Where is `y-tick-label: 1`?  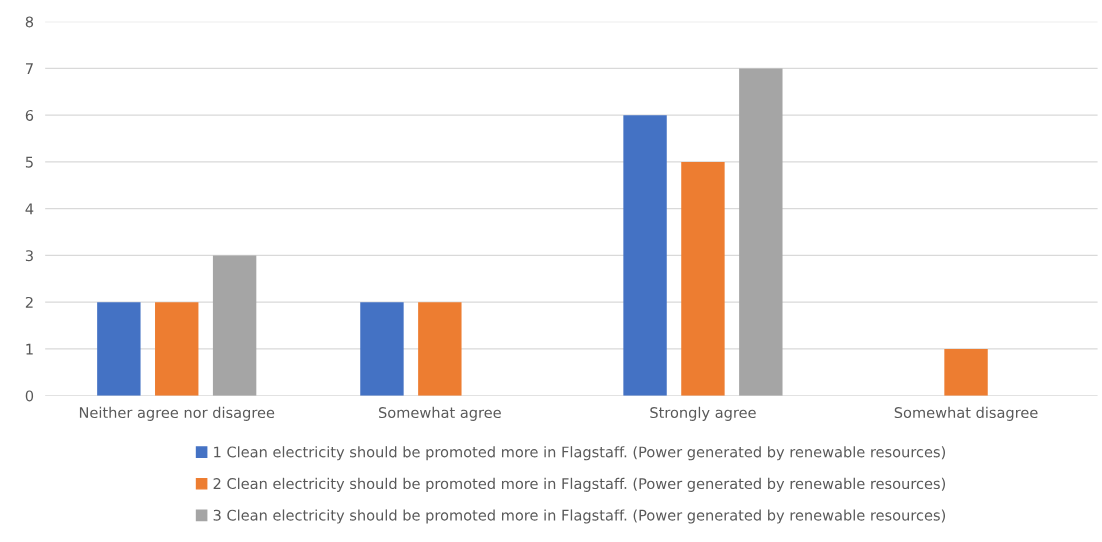
y-tick-label: 1 is located at coordinates (29, 349).